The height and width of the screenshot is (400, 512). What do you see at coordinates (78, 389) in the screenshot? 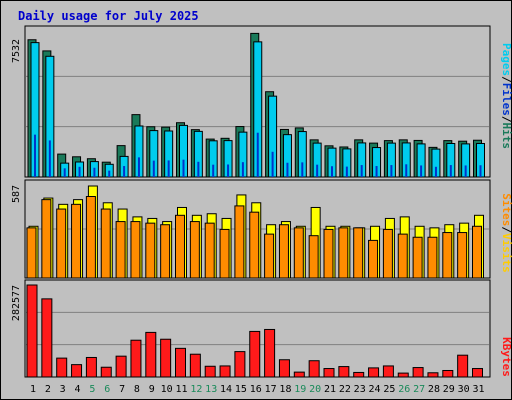
I see `day-label-4: 4` at bounding box center [78, 389].